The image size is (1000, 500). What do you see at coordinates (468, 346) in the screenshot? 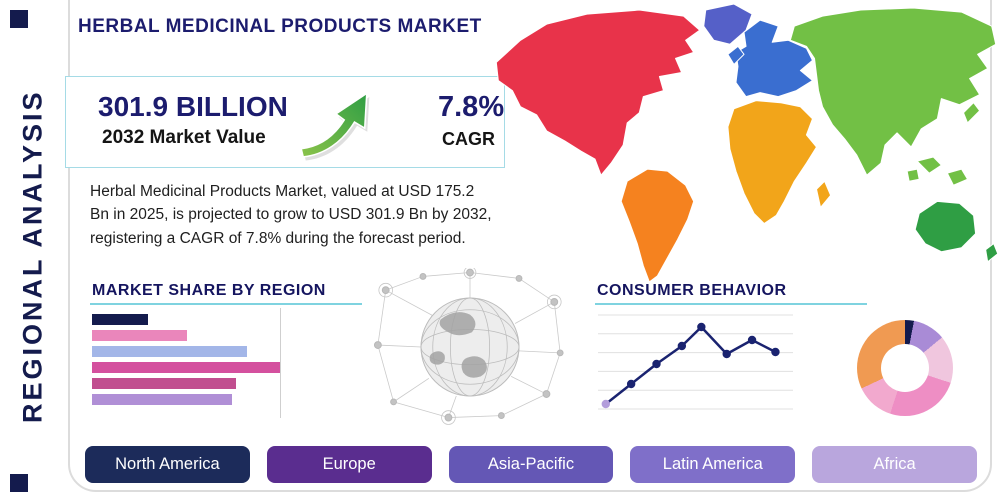
I see `globe-network-graphic` at bounding box center [468, 346].